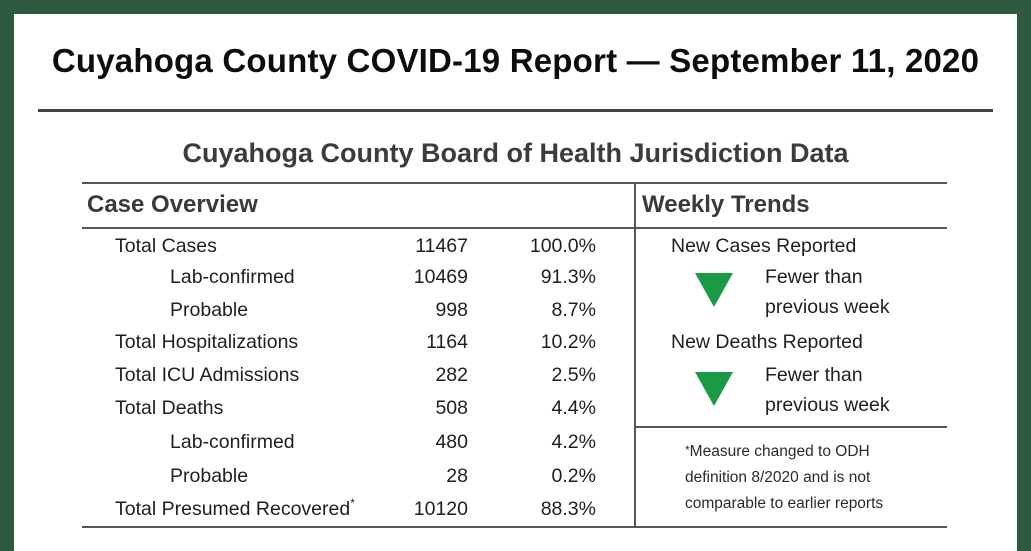 The image size is (1031, 551). I want to click on row-percent: 2.5%, so click(573, 375).